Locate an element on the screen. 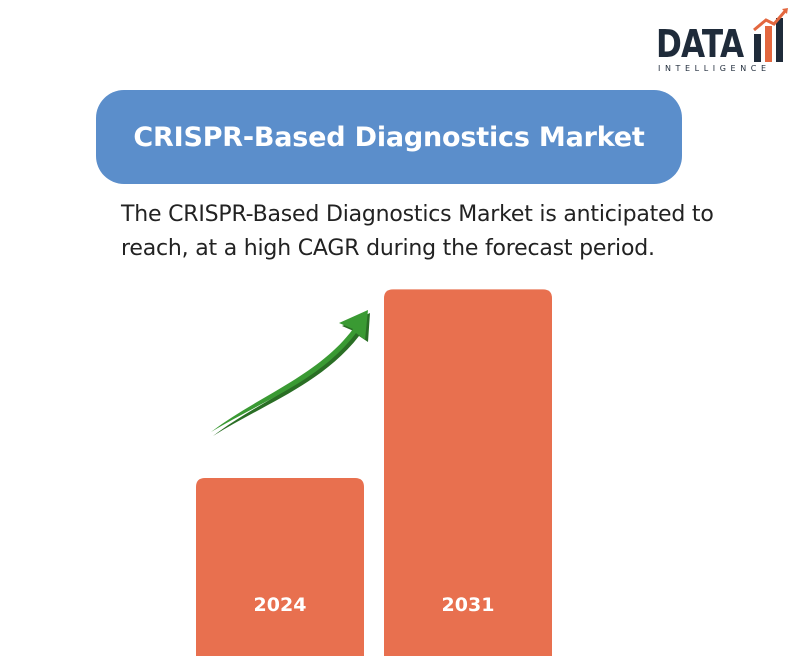 The width and height of the screenshot is (800, 670). bar-2024 is located at coordinates (280, 567).